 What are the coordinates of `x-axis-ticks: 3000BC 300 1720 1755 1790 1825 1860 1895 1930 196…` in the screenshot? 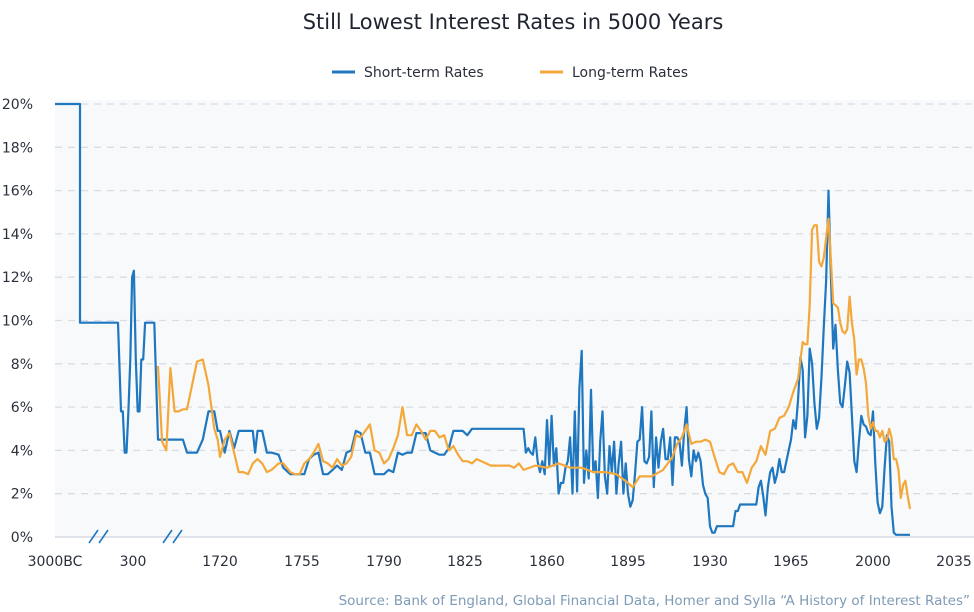 It's located at (500, 562).